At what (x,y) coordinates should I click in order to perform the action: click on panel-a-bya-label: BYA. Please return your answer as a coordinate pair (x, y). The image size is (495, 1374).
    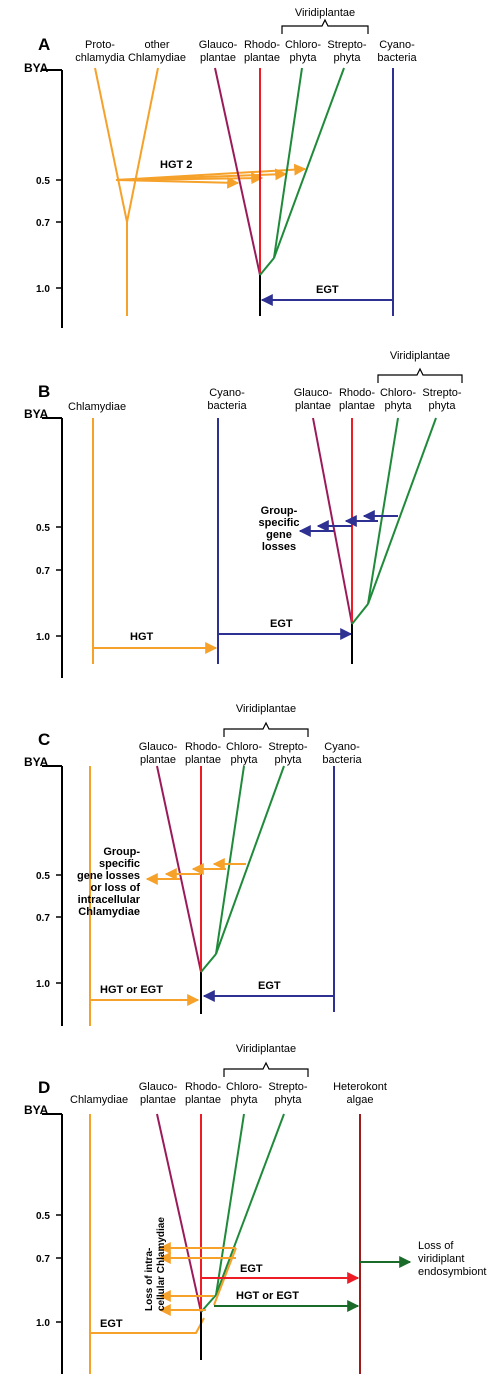
    Looking at the image, I should click on (36, 68).